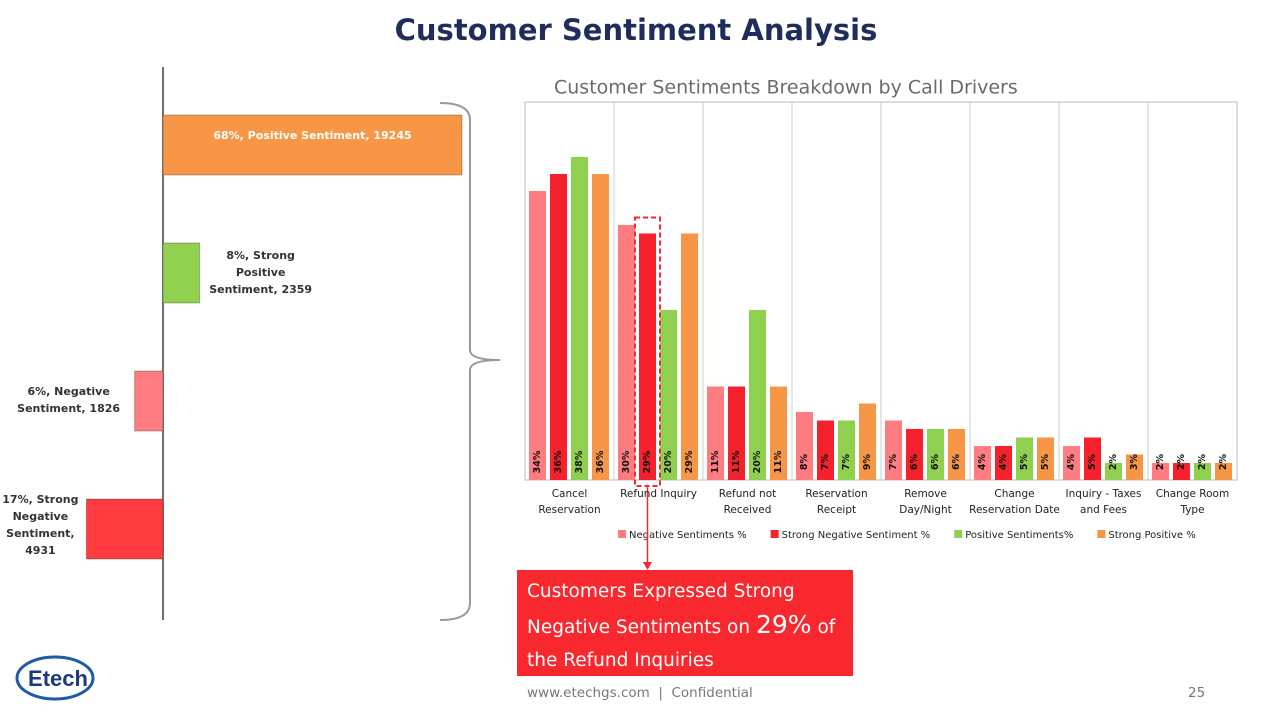  Describe the element at coordinates (1196, 693) in the screenshot. I see `page-number: 25` at that location.